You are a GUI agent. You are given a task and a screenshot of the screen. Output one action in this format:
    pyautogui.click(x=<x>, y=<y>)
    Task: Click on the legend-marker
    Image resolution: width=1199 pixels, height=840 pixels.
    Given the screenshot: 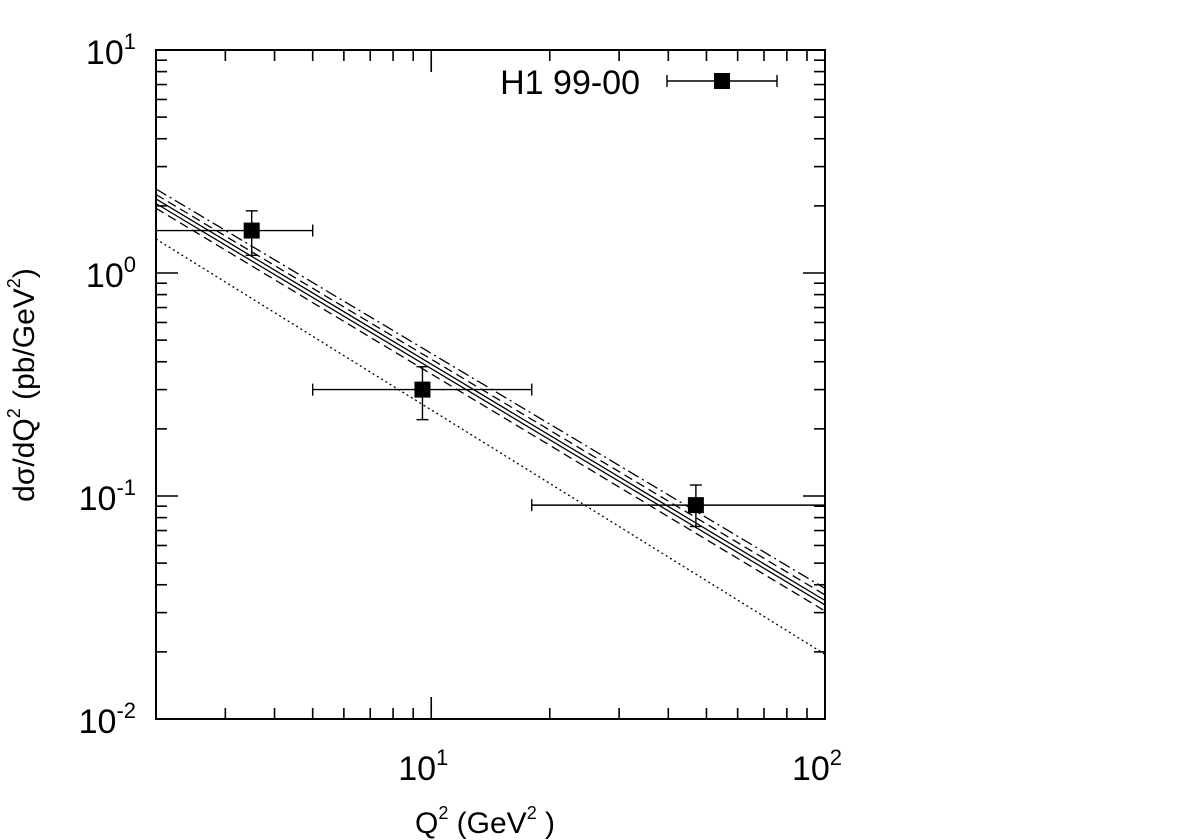 What is the action you would take?
    pyautogui.click(x=722, y=81)
    